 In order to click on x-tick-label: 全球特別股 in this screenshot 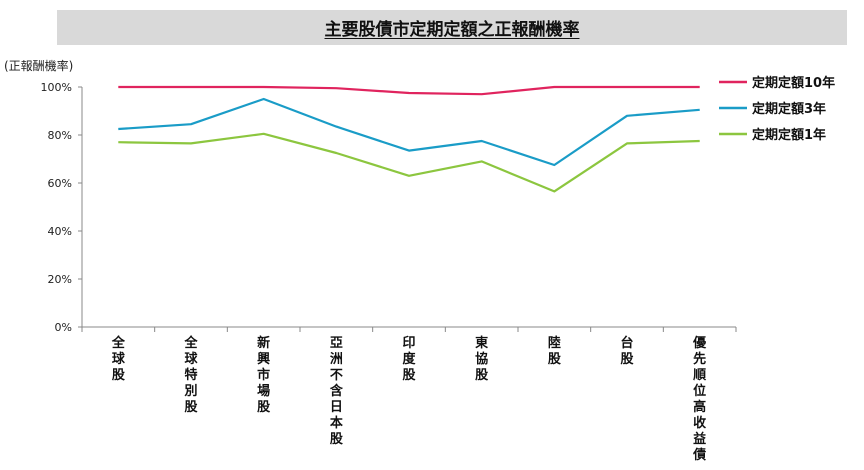, I will do `click(190, 375)`.